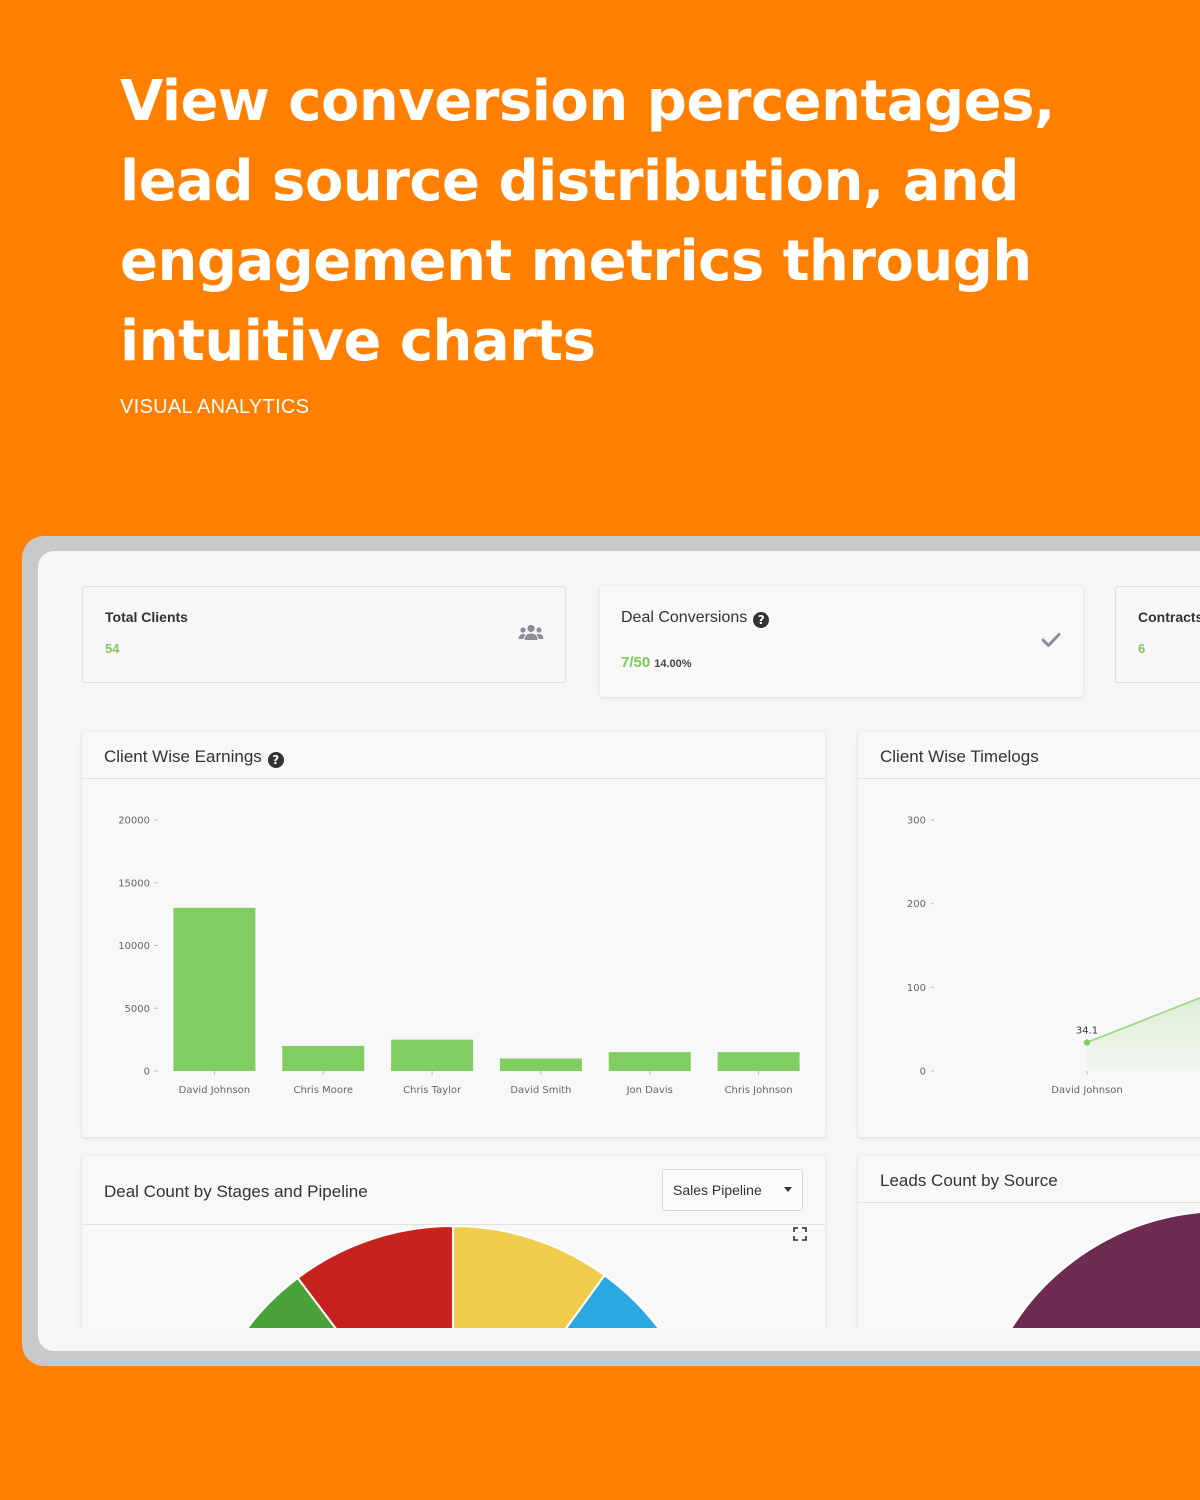 The image size is (1200, 1500). Describe the element at coordinates (619, 1339) in the screenshot. I see `frame-bottom-strip` at that location.